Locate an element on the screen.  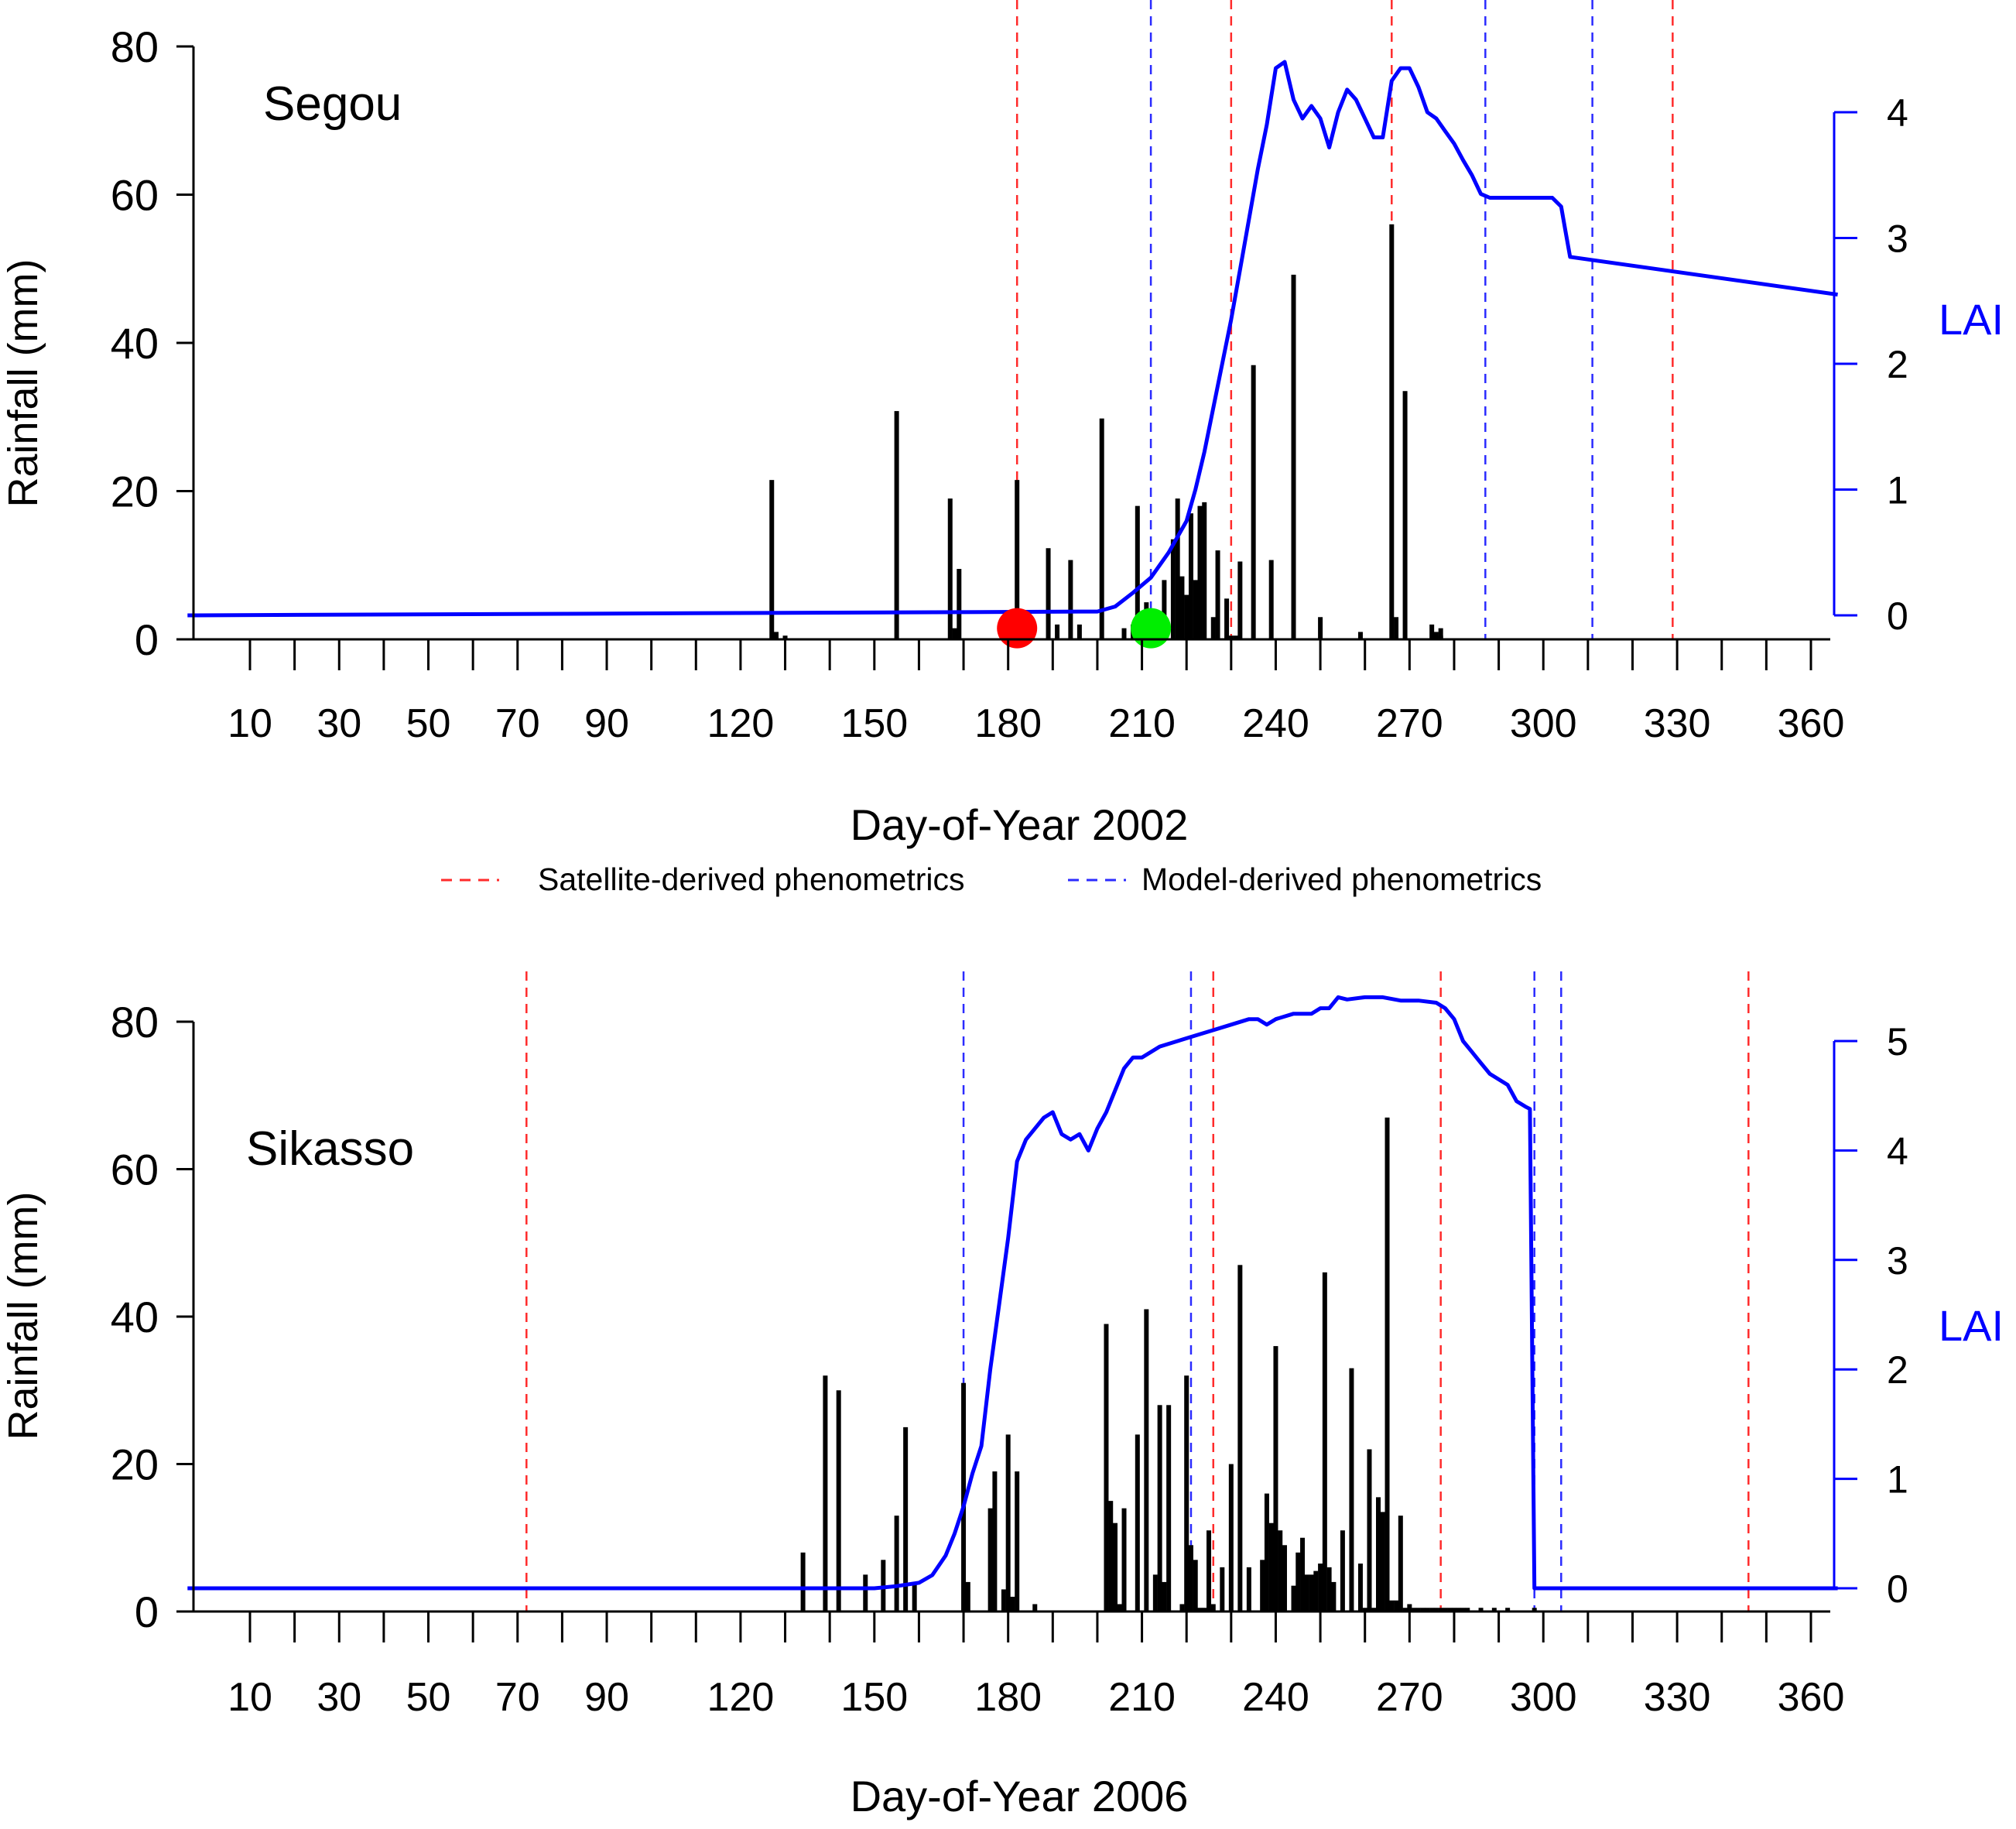
x-tick-label: 90 is located at coordinates (606, 723).